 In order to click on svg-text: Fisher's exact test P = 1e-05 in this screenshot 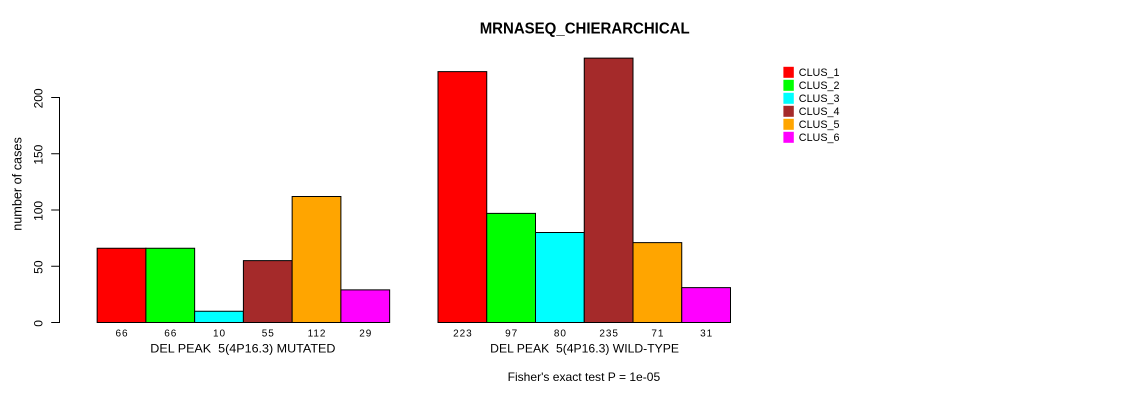, I will do `click(584, 377)`.